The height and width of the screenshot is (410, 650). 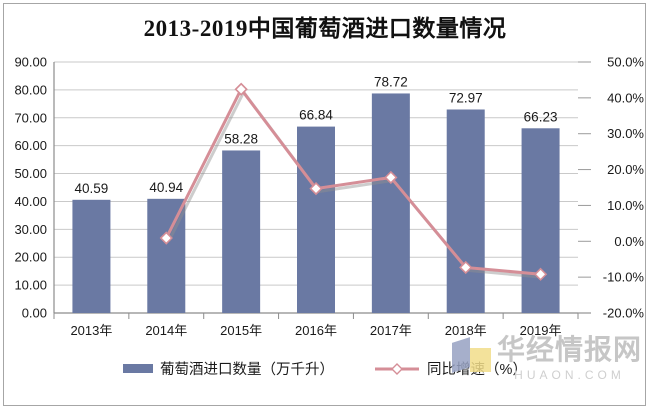 What do you see at coordinates (30, 285) in the screenshot?
I see `left-axis-tick-label: 10.00` at bounding box center [30, 285].